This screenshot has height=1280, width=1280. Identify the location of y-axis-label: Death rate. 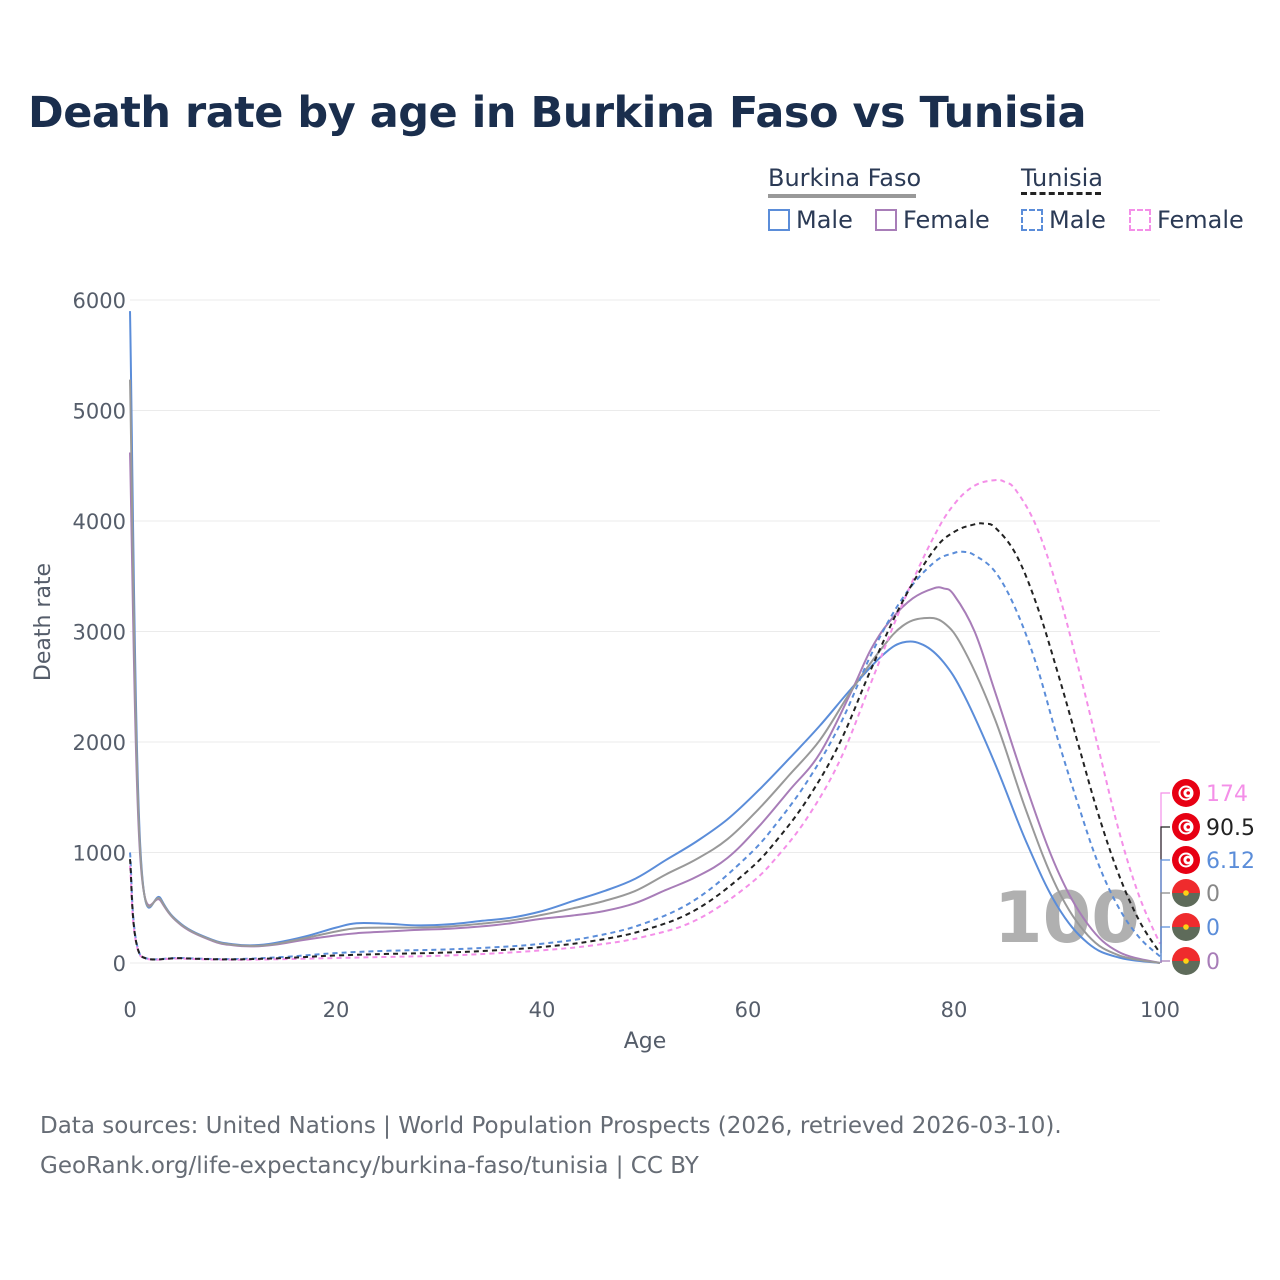
(43, 622).